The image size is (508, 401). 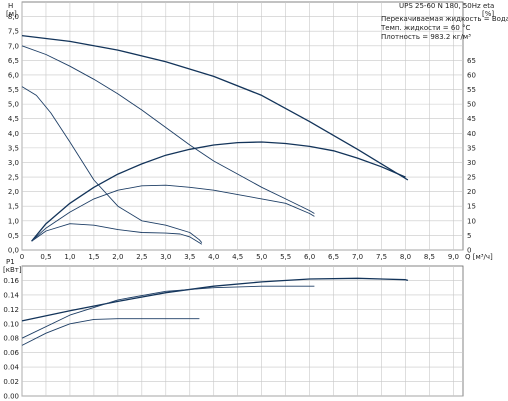 What do you see at coordinates (471, 61) in the screenshot?
I see `y-right-tick-label: 65` at bounding box center [471, 61].